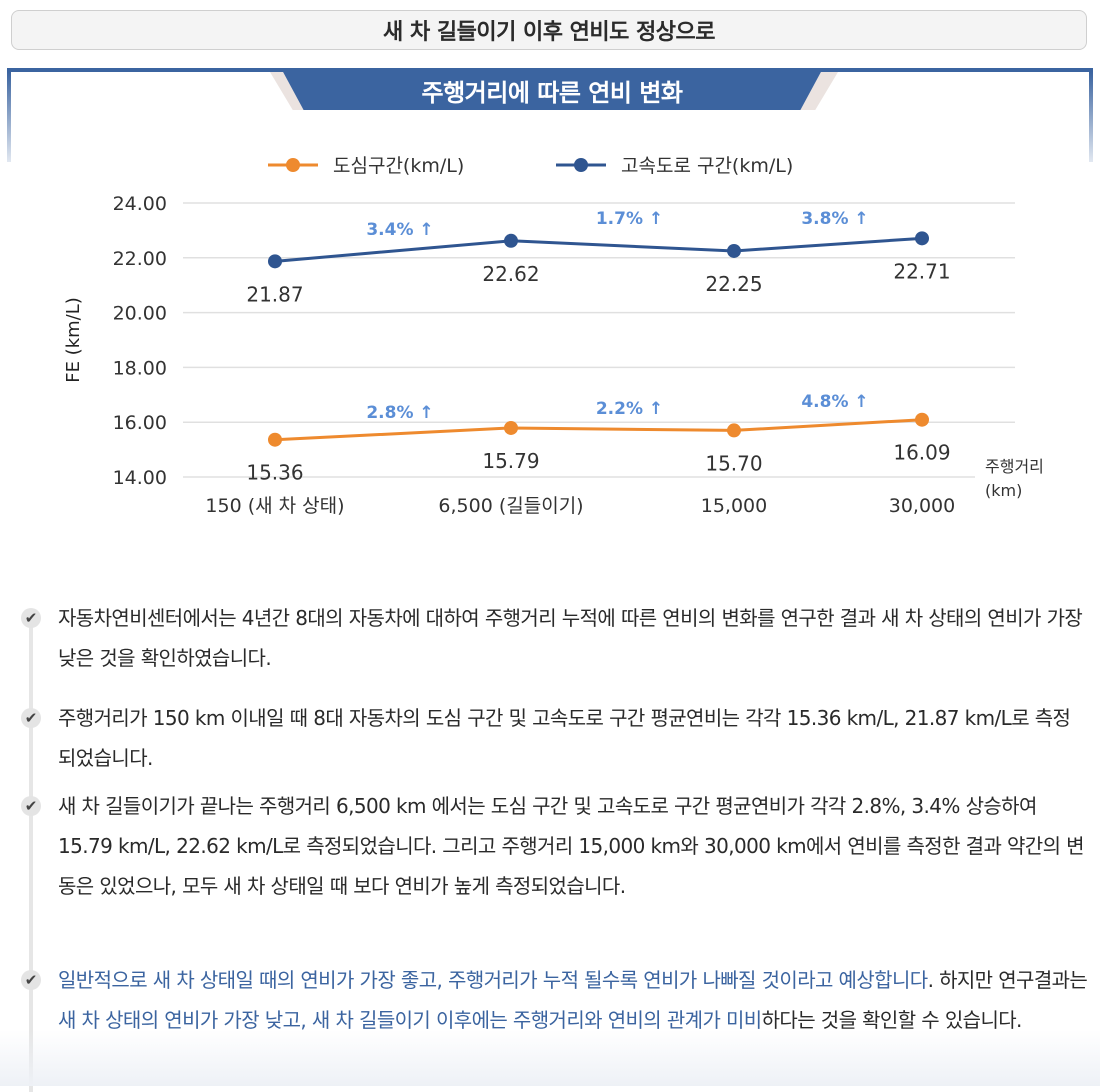  Describe the element at coordinates (892, 1020) in the screenshot. I see `bullet-text-segment: 하다는 것을 확인할 수 있습니다.` at that location.